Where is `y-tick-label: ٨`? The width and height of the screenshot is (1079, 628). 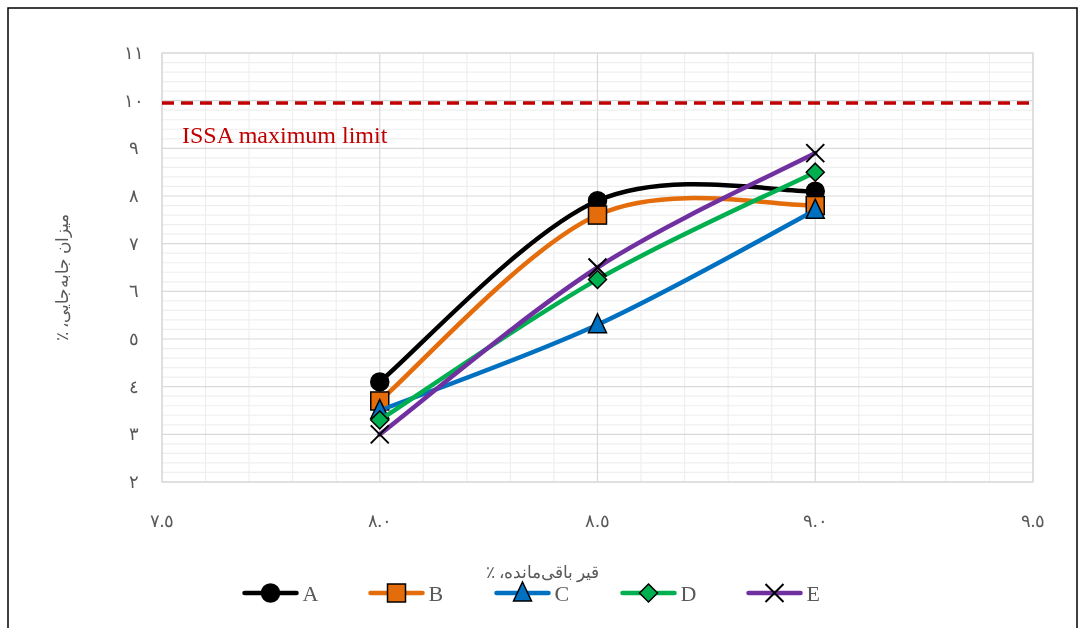
y-tick-label: ٨ is located at coordinates (134, 196).